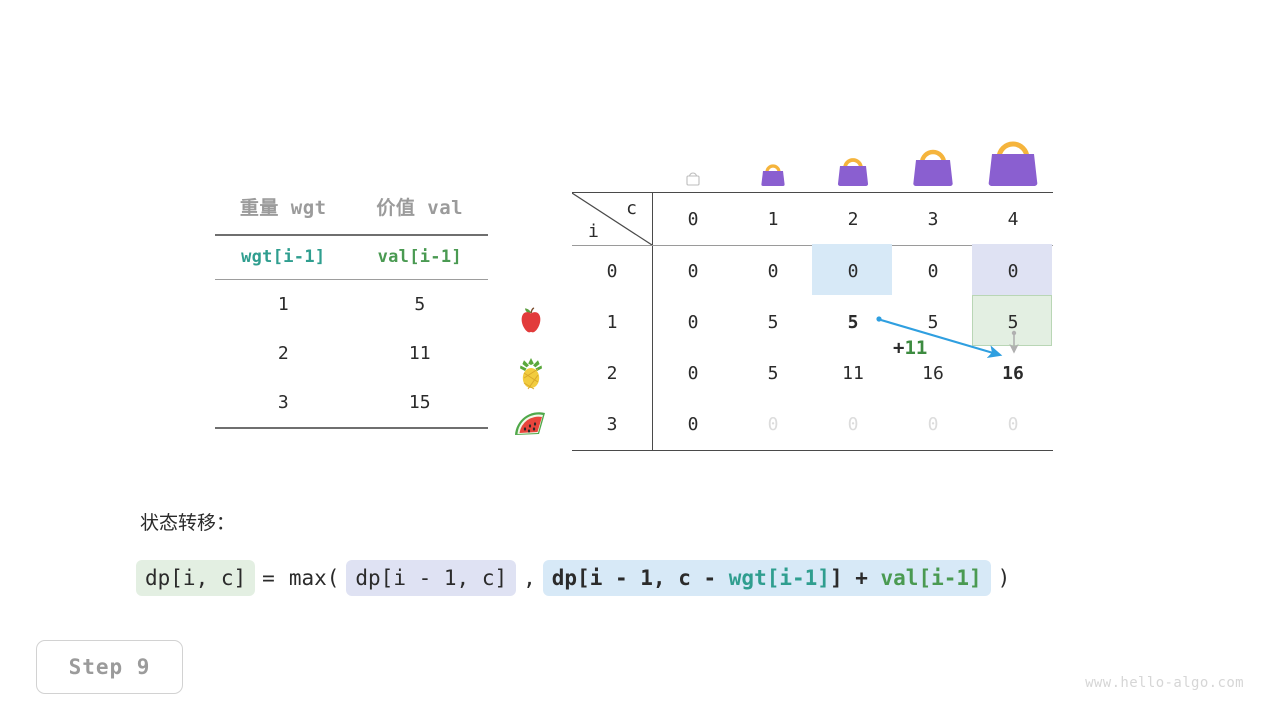  I want to click on annotation-number: 11, so click(916, 348).